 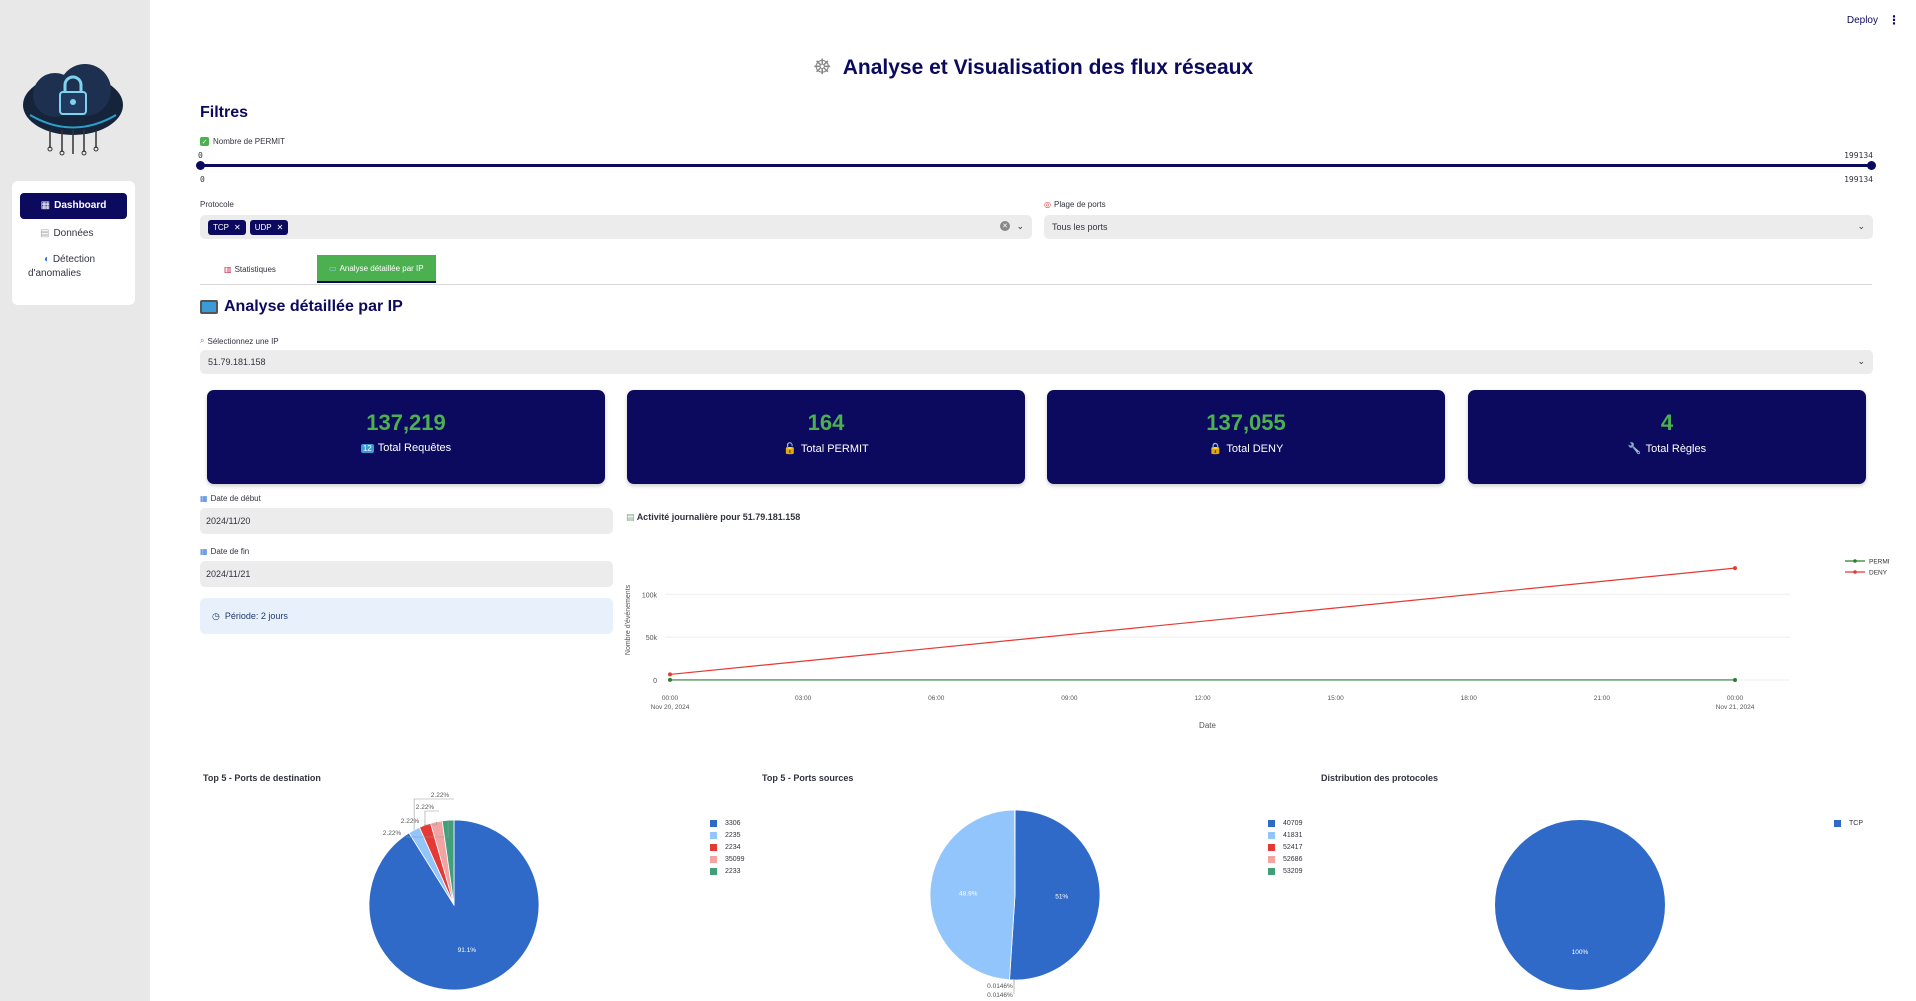 I want to click on ip-section-title-text: Analyse détaillée par IP, so click(x=313, y=306).